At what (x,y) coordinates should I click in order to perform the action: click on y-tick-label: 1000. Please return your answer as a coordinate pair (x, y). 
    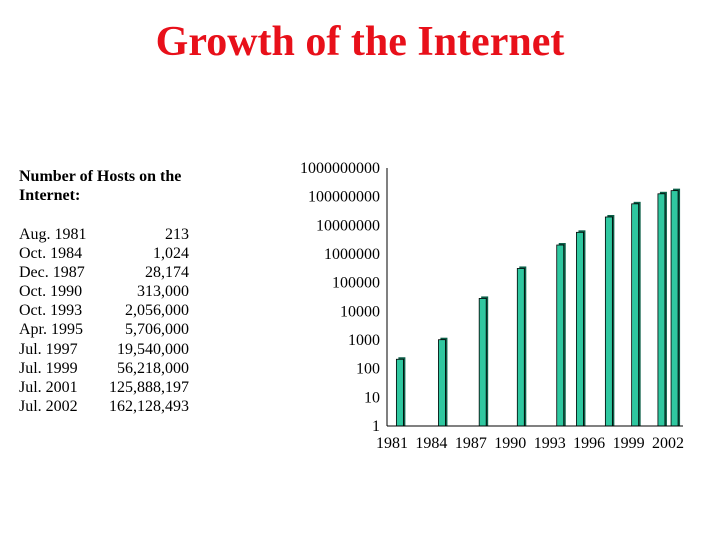
    Looking at the image, I should click on (364, 340).